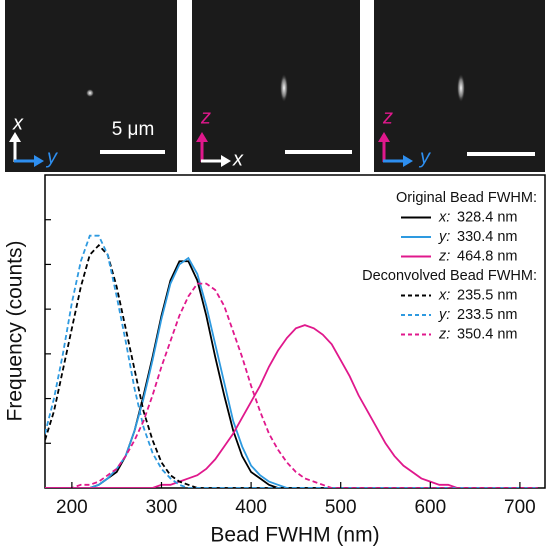  Describe the element at coordinates (459, 86) in the screenshot. I see `image-panel: z y` at that location.